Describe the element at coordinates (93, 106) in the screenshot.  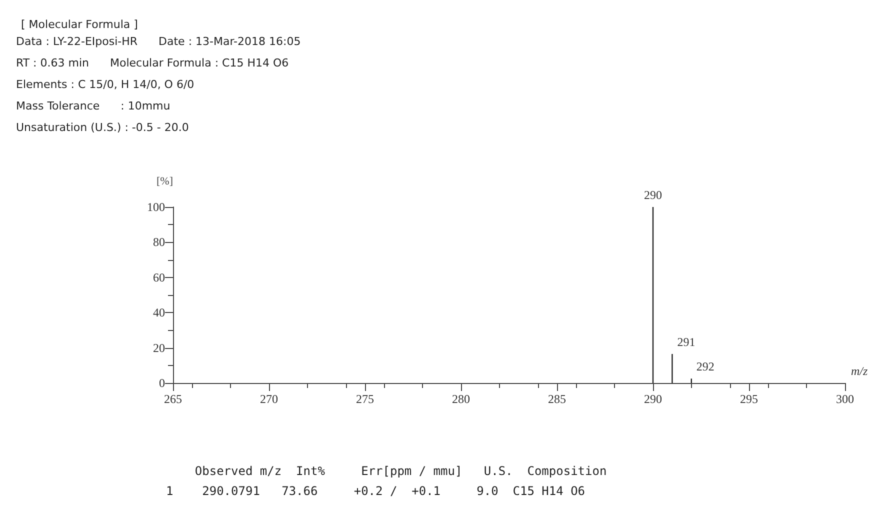
I see `text: Mass Tolerance : 10mmu` at that location.